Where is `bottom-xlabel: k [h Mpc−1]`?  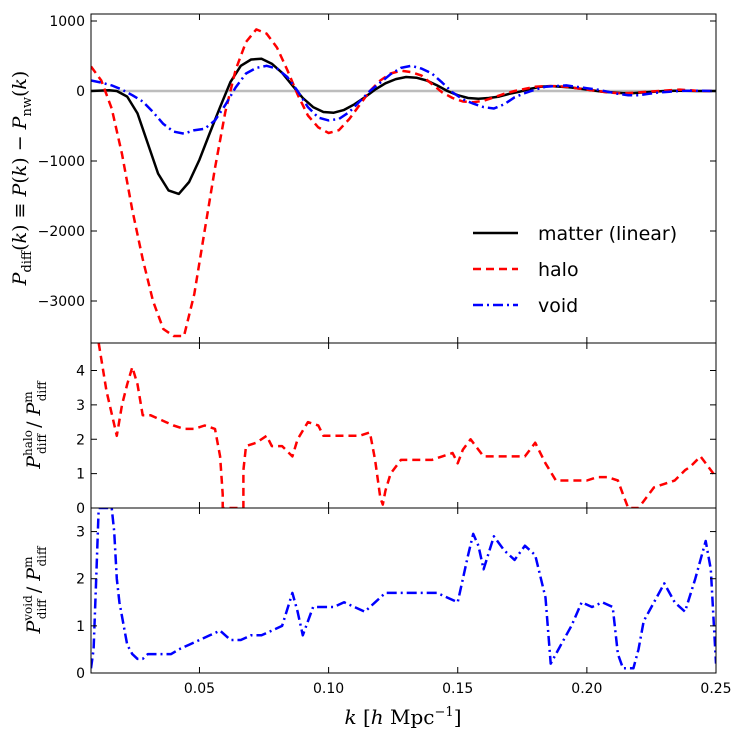
bottom-xlabel: k [h Mpc−1] is located at coordinates (402, 717).